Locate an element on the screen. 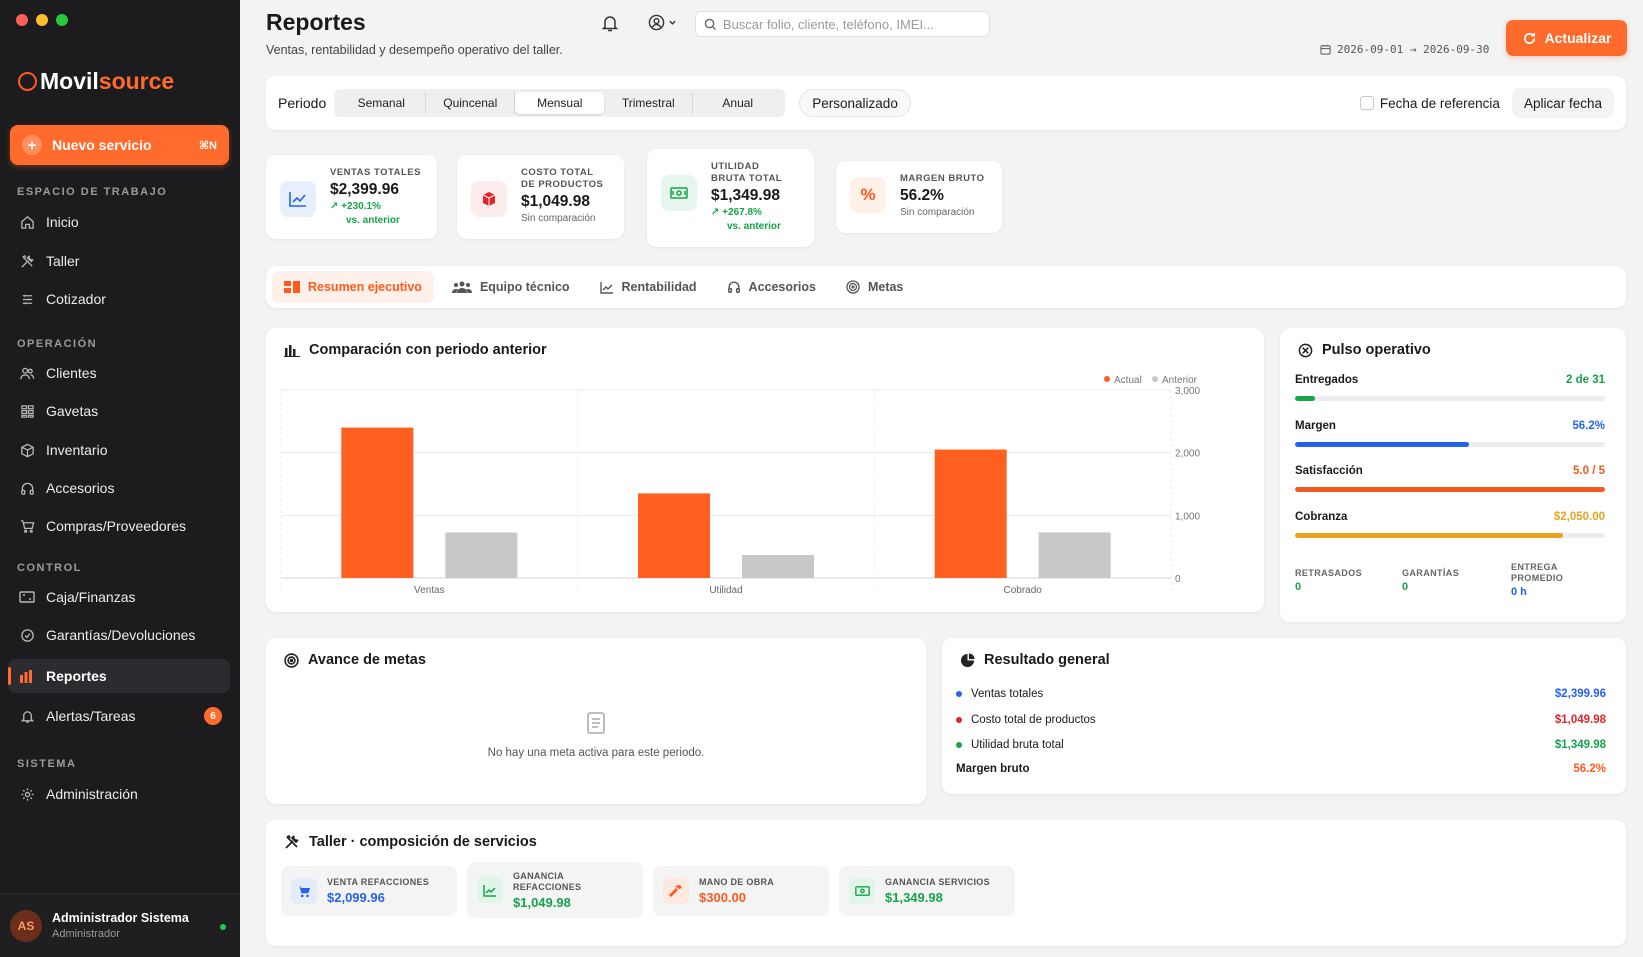 Image resolution: width=1643 pixels, height=957 pixels. tab-accesorios: Accesorios is located at coordinates (771, 287).